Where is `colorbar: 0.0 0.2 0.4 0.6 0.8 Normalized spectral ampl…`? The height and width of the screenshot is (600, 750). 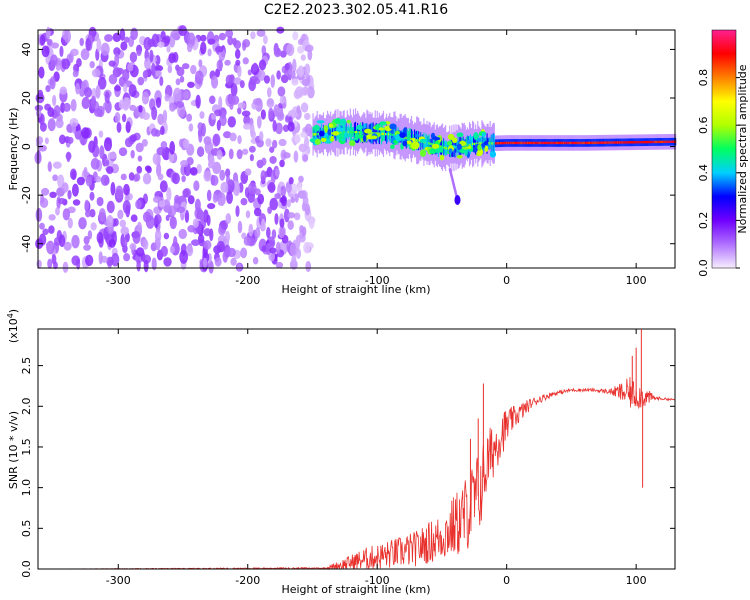
colorbar: 0.0 0.2 0.4 0.6 0.8 Normalized spectral ampl… is located at coordinates (723, 153).